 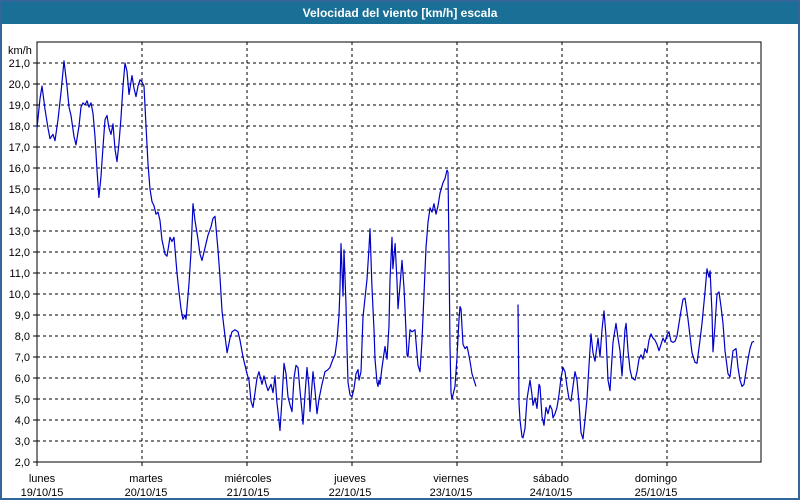 I want to click on svg-text: 7,0, so click(x=22, y=358).